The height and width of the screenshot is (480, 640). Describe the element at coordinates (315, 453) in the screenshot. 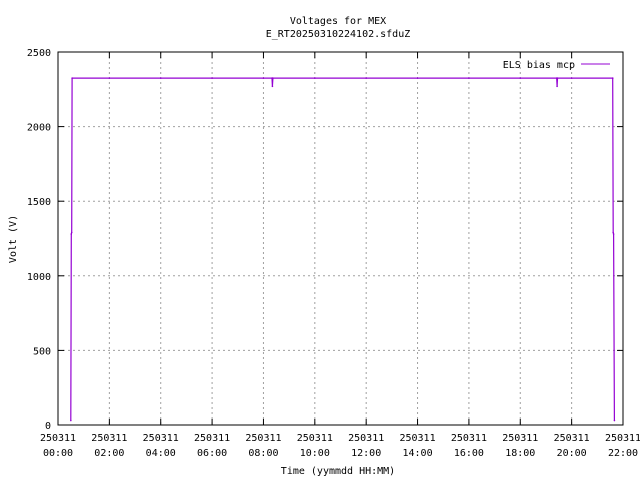

I see `x-tick-label-time: 10:00` at that location.